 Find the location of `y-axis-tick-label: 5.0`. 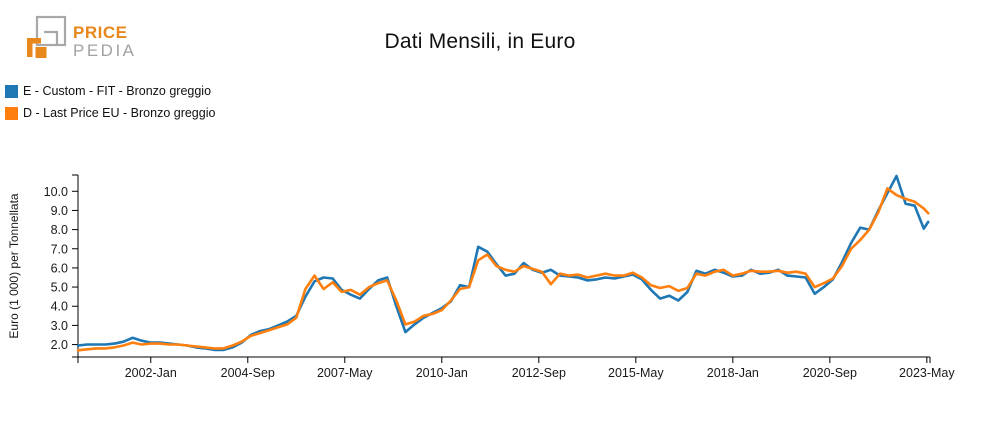

y-axis-tick-label: 5.0 is located at coordinates (59, 288).